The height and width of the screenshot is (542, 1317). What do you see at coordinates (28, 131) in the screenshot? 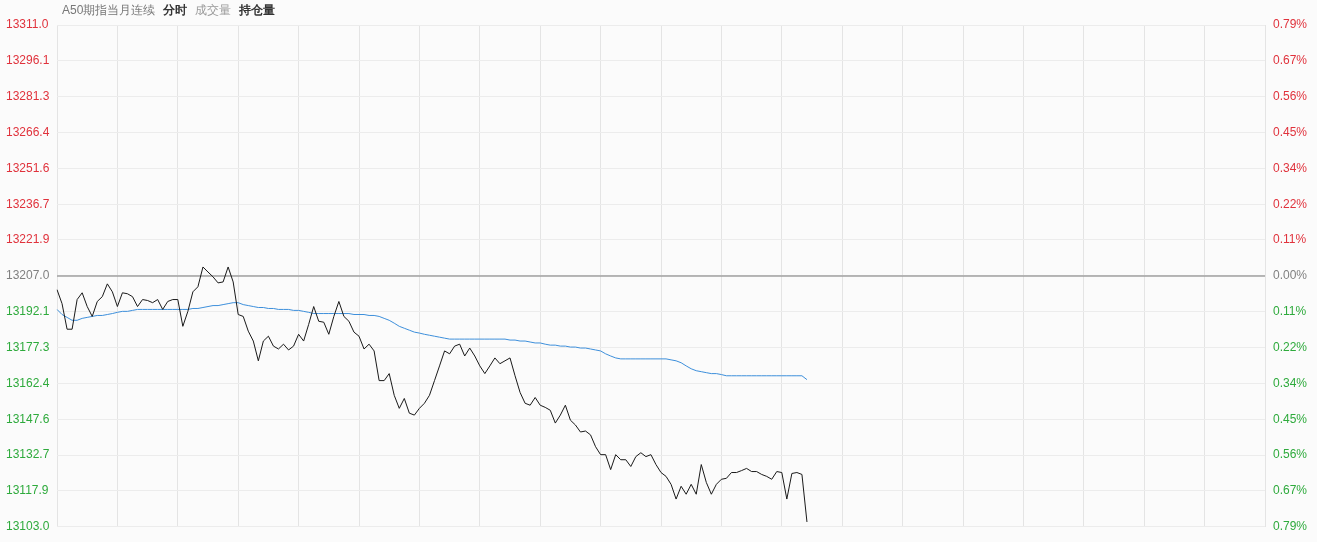
I see `y-tick-label: 13266.4` at bounding box center [28, 131].